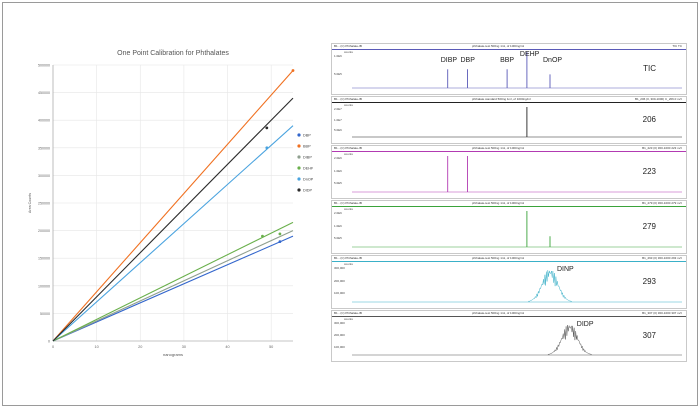  I want to click on x-tick-label: 50, so click(271, 347).